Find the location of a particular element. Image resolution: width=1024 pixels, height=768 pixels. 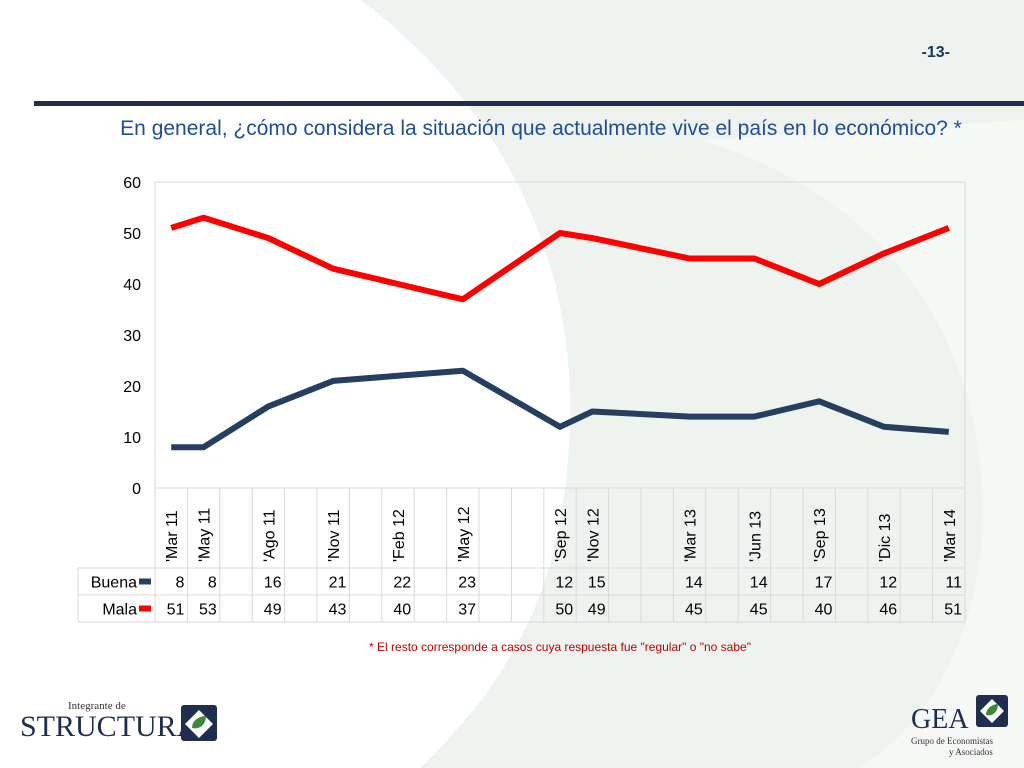

structura-logo: Integrante de STRUCTURA is located at coordinates (118, 720).